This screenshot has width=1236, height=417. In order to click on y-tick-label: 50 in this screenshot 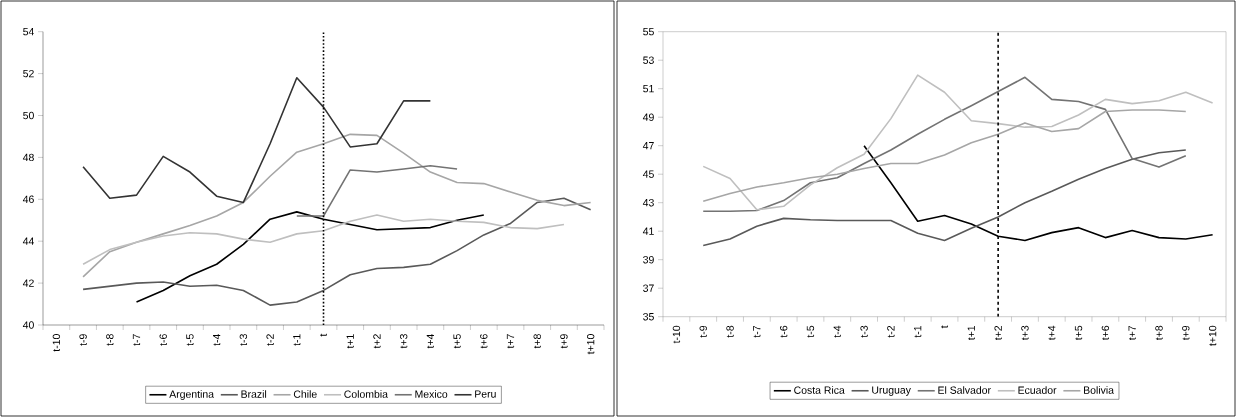, I will do `click(28, 115)`.